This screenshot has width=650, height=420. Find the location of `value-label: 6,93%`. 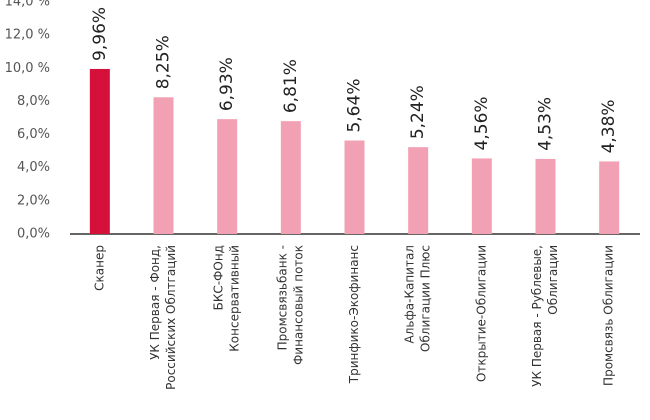

value-label: 6,93% is located at coordinates (227, 84).